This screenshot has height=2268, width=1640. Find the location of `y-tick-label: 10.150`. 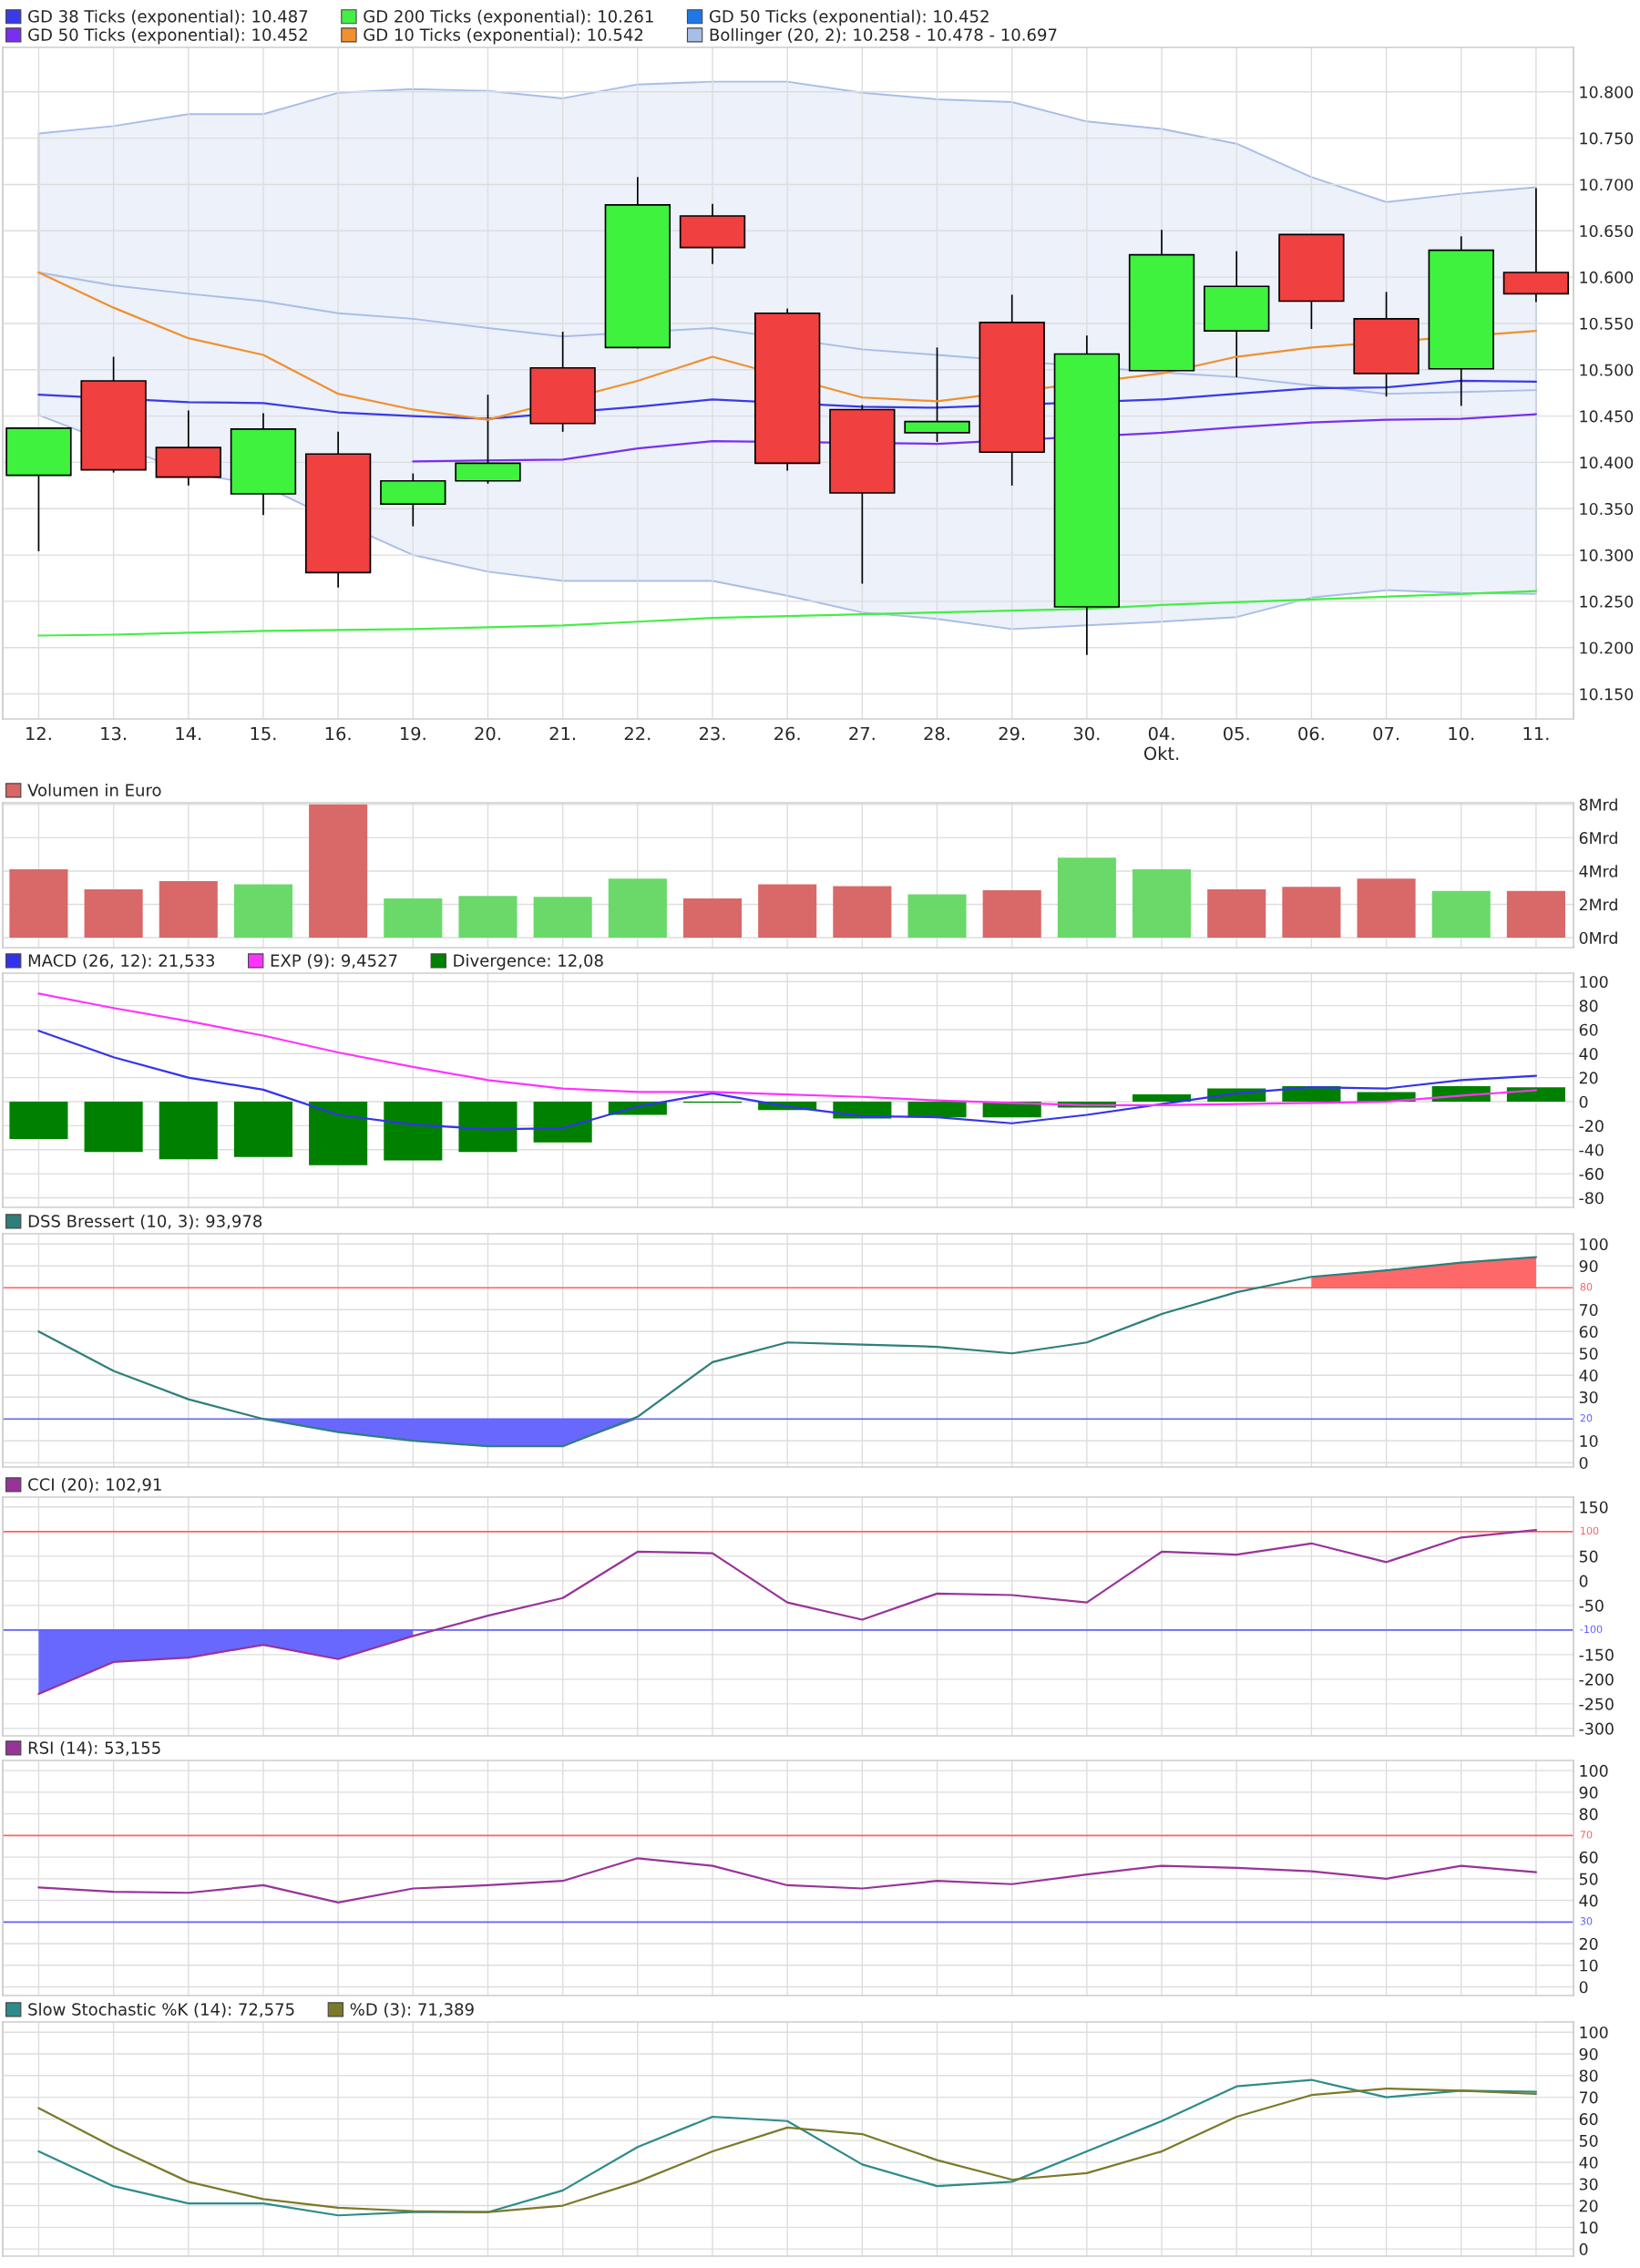

y-tick-label: 10.150 is located at coordinates (1607, 694).